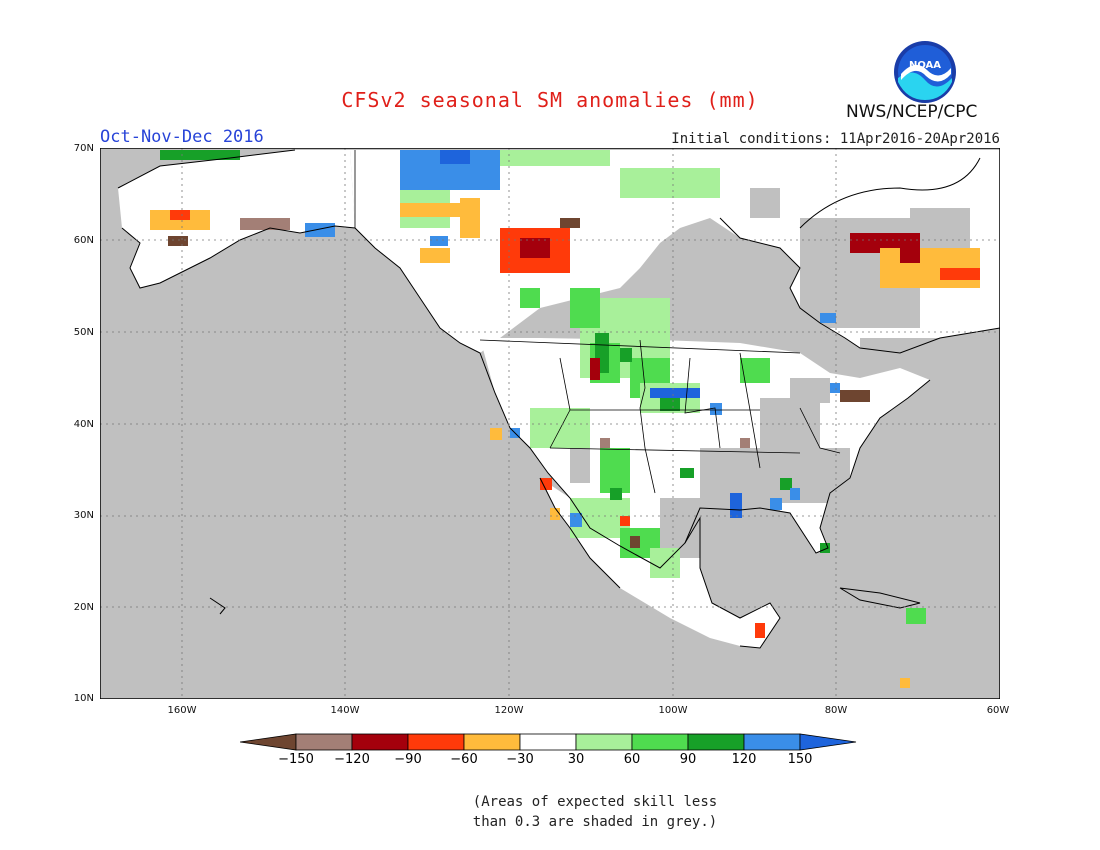 The image size is (1100, 850). Describe the element at coordinates (83, 332) in the screenshot. I see `lat-label: 50N` at that location.